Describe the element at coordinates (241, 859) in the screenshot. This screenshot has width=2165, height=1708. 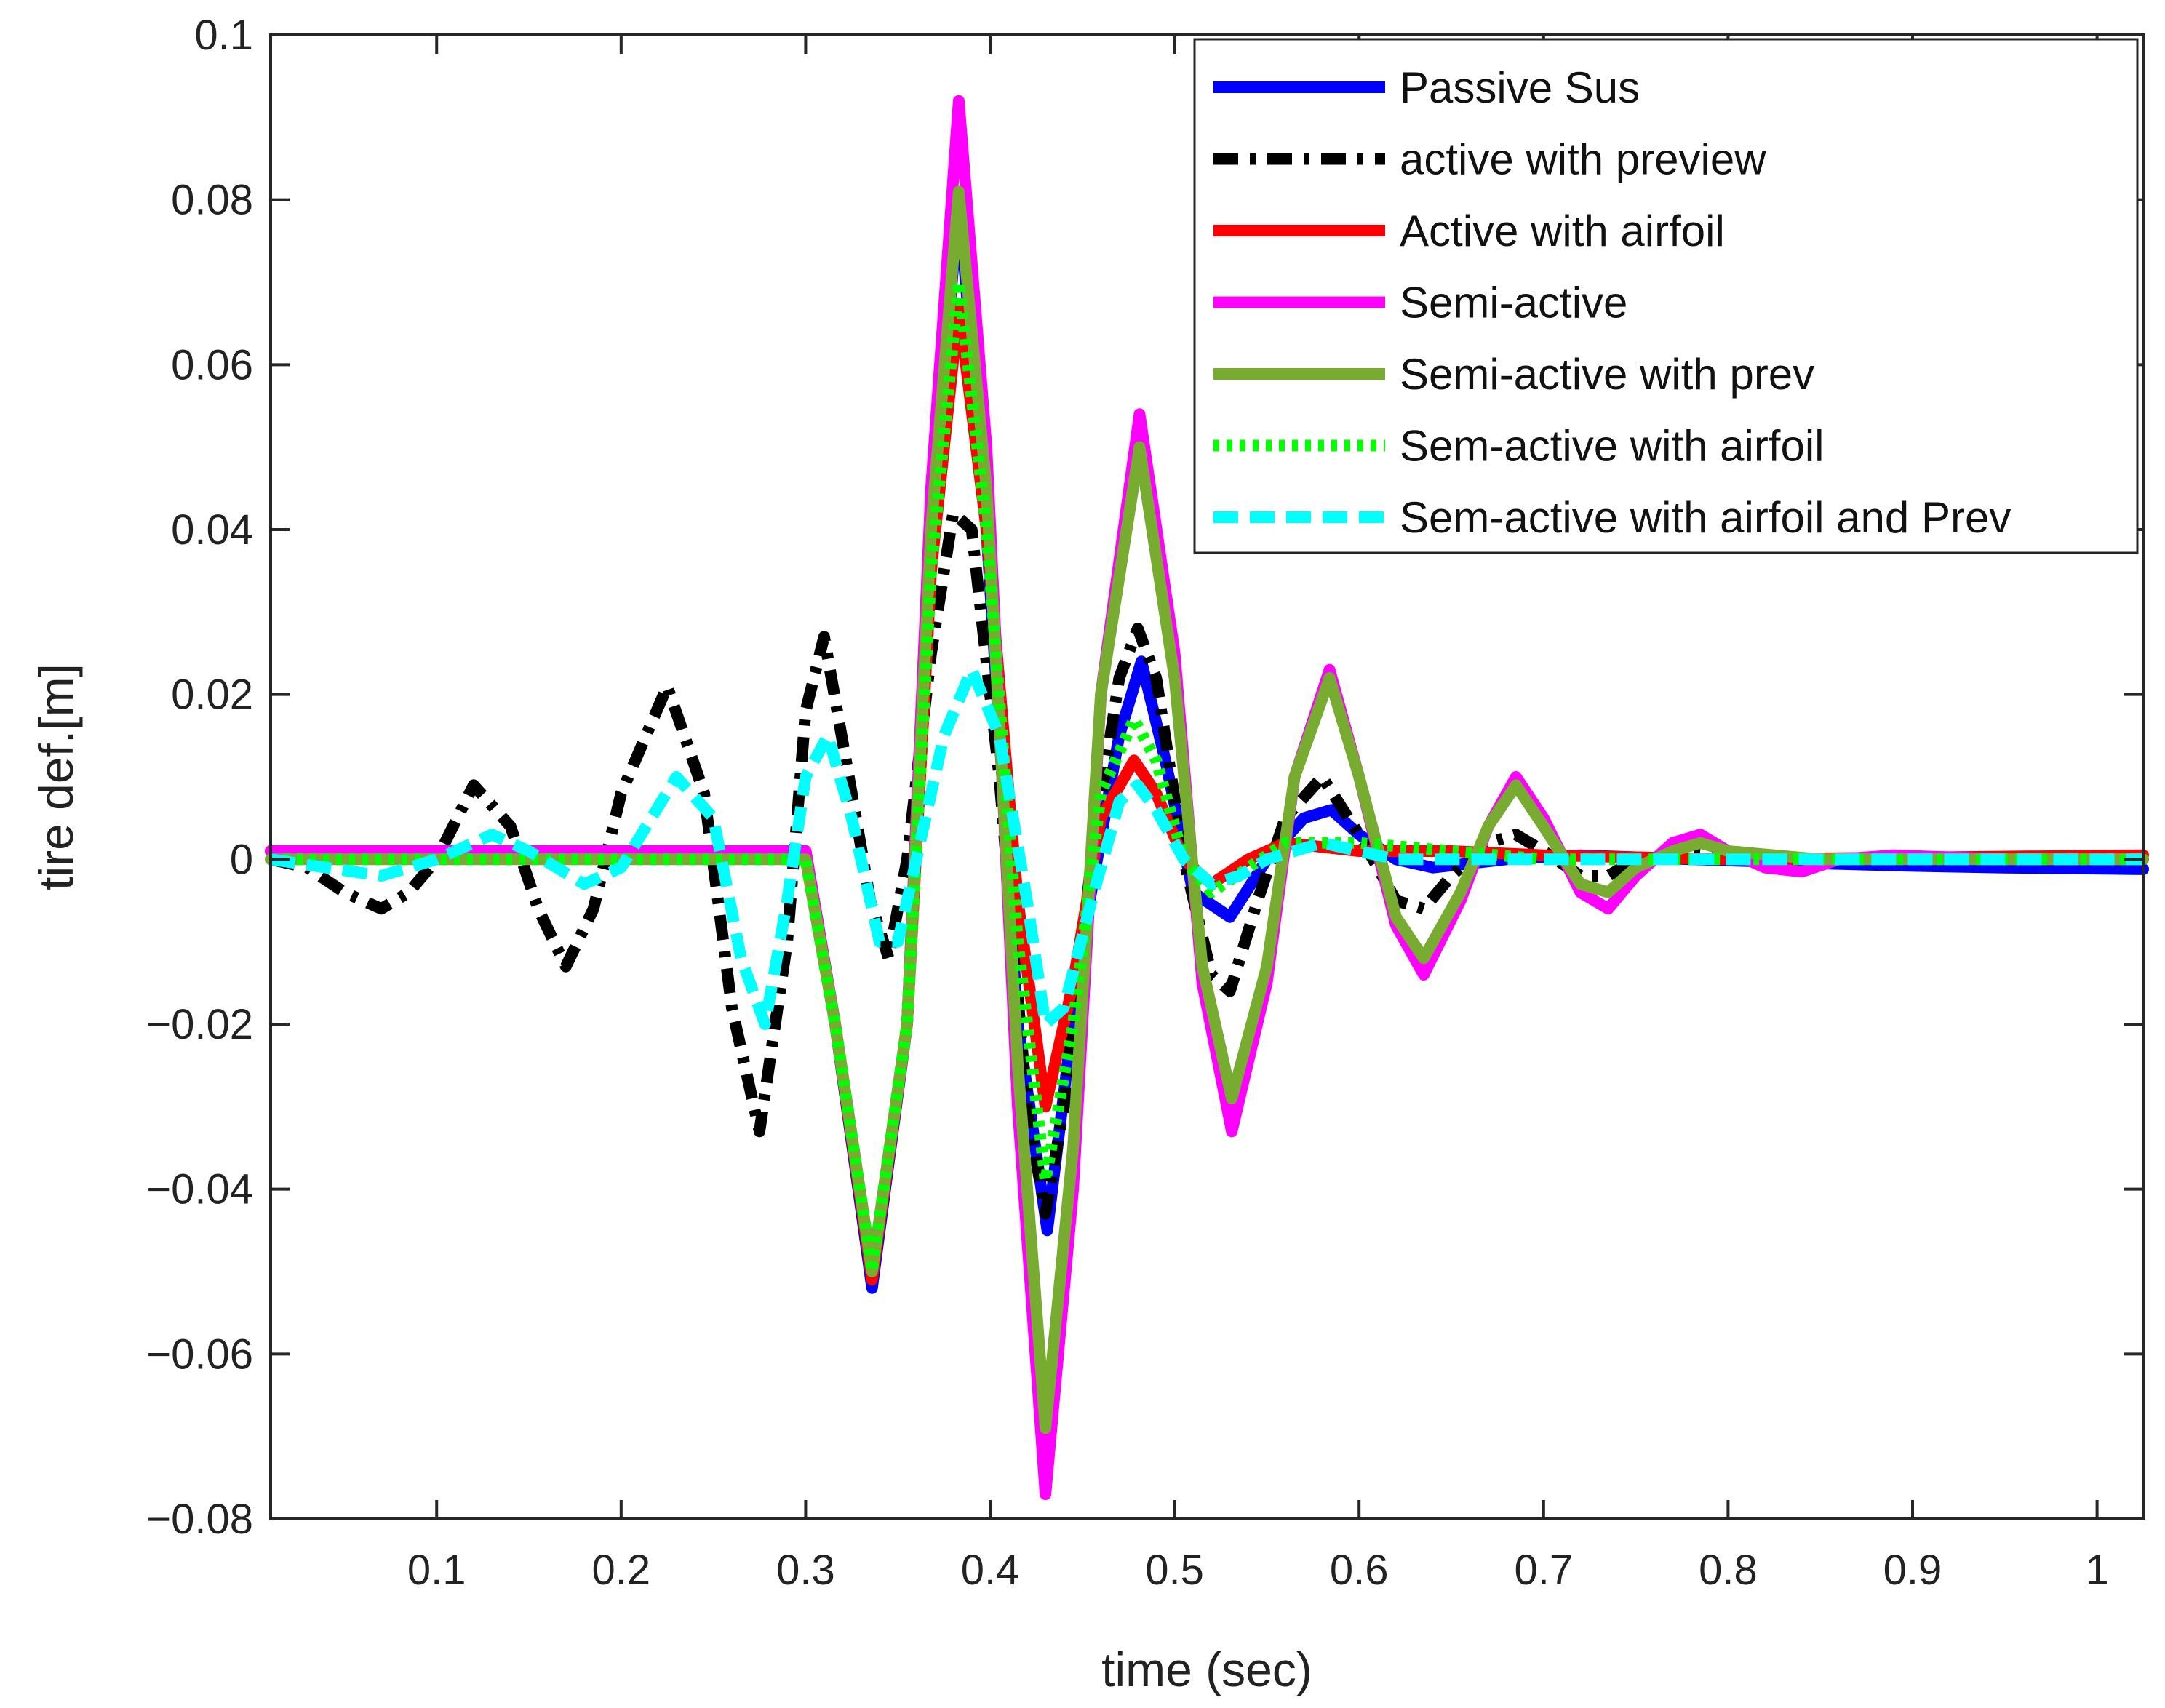
I see `y-tick-label: 0` at that location.